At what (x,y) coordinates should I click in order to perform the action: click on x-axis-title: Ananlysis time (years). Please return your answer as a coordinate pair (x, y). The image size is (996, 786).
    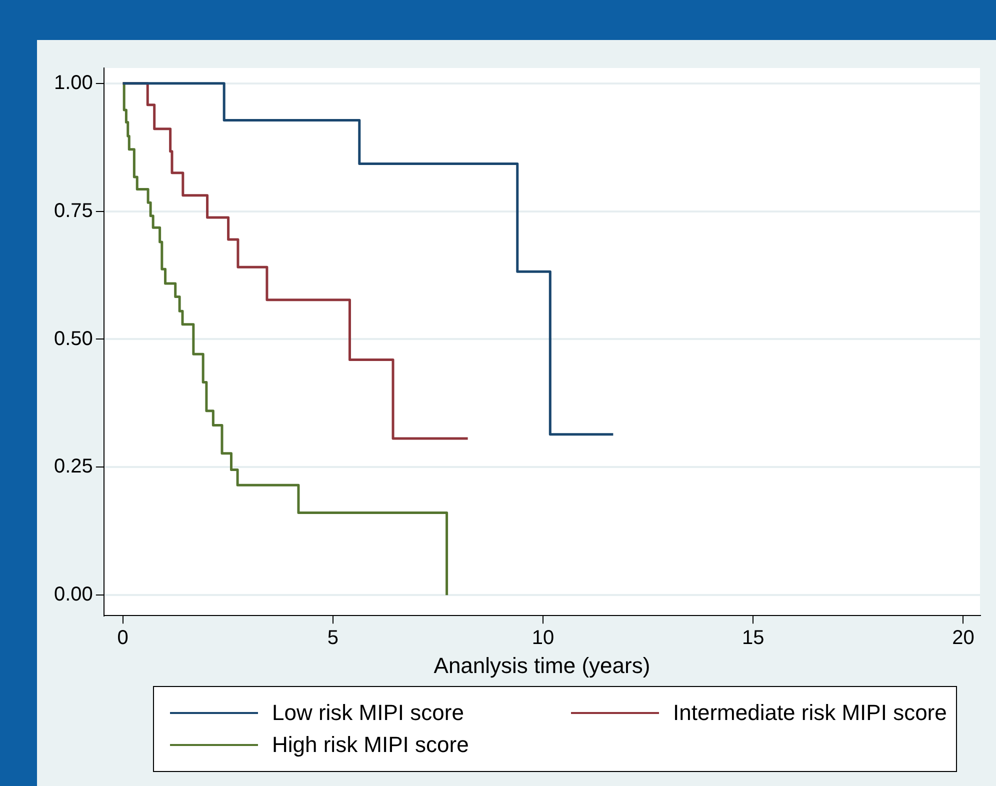
    Looking at the image, I should click on (542, 665).